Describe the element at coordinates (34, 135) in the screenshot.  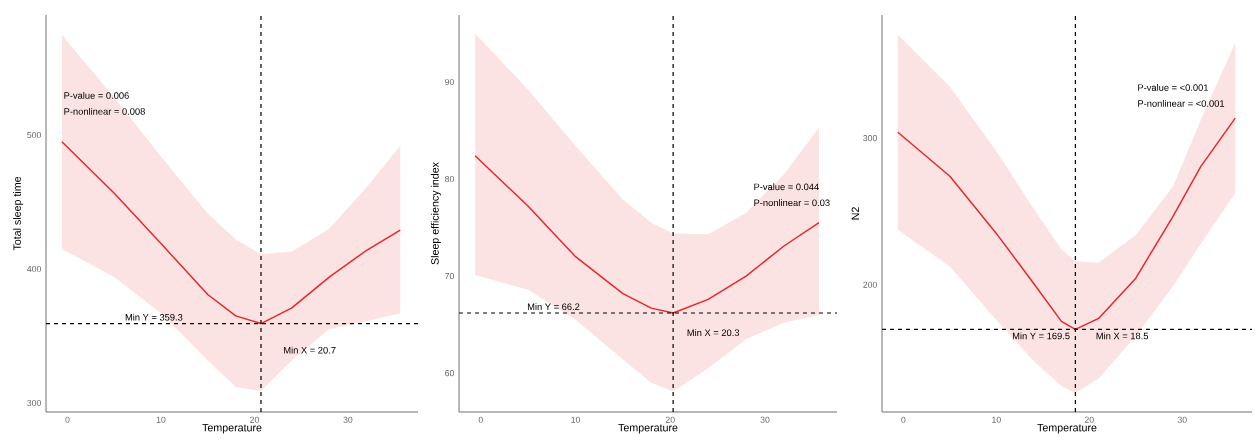
I see `y-tick-label: 500` at that location.